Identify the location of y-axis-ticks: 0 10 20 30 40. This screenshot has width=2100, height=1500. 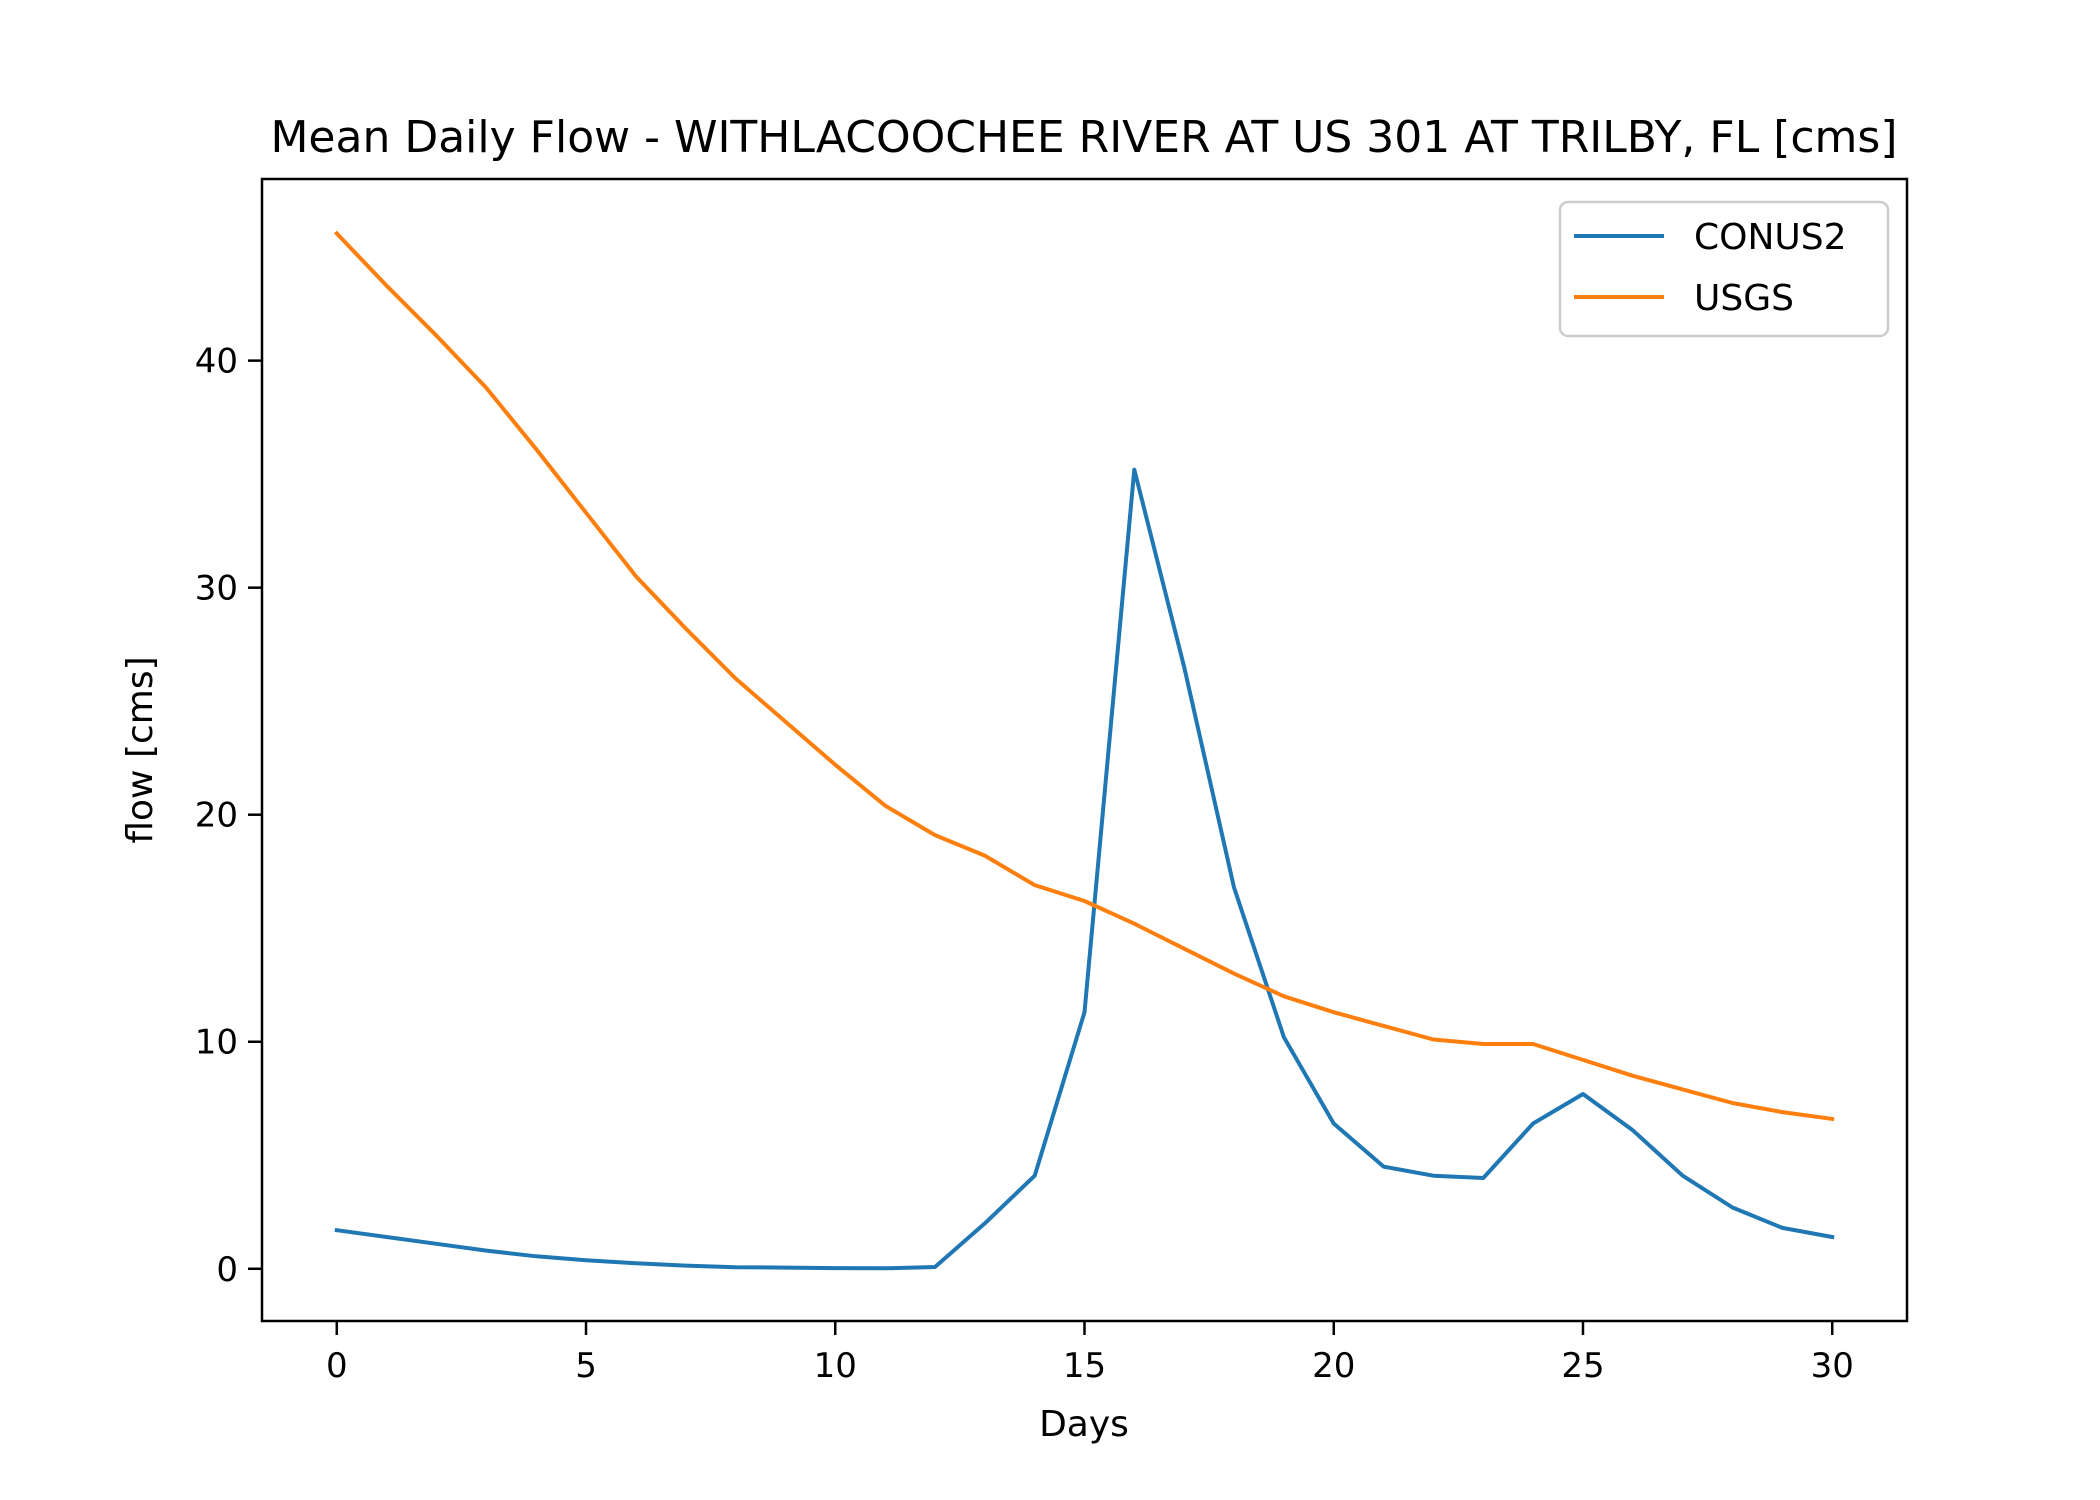
(228, 816).